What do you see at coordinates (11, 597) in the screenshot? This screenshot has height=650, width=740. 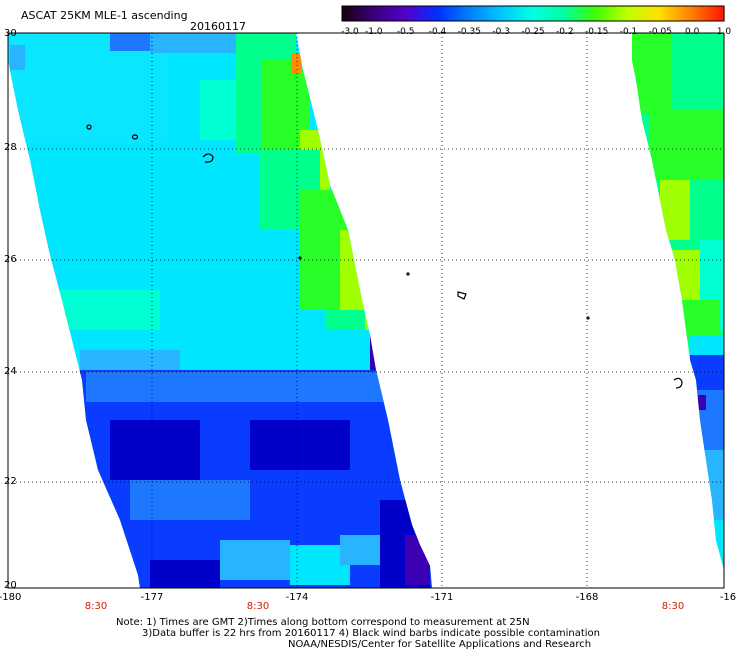 I see `lon-label-180: -180` at bounding box center [11, 597].